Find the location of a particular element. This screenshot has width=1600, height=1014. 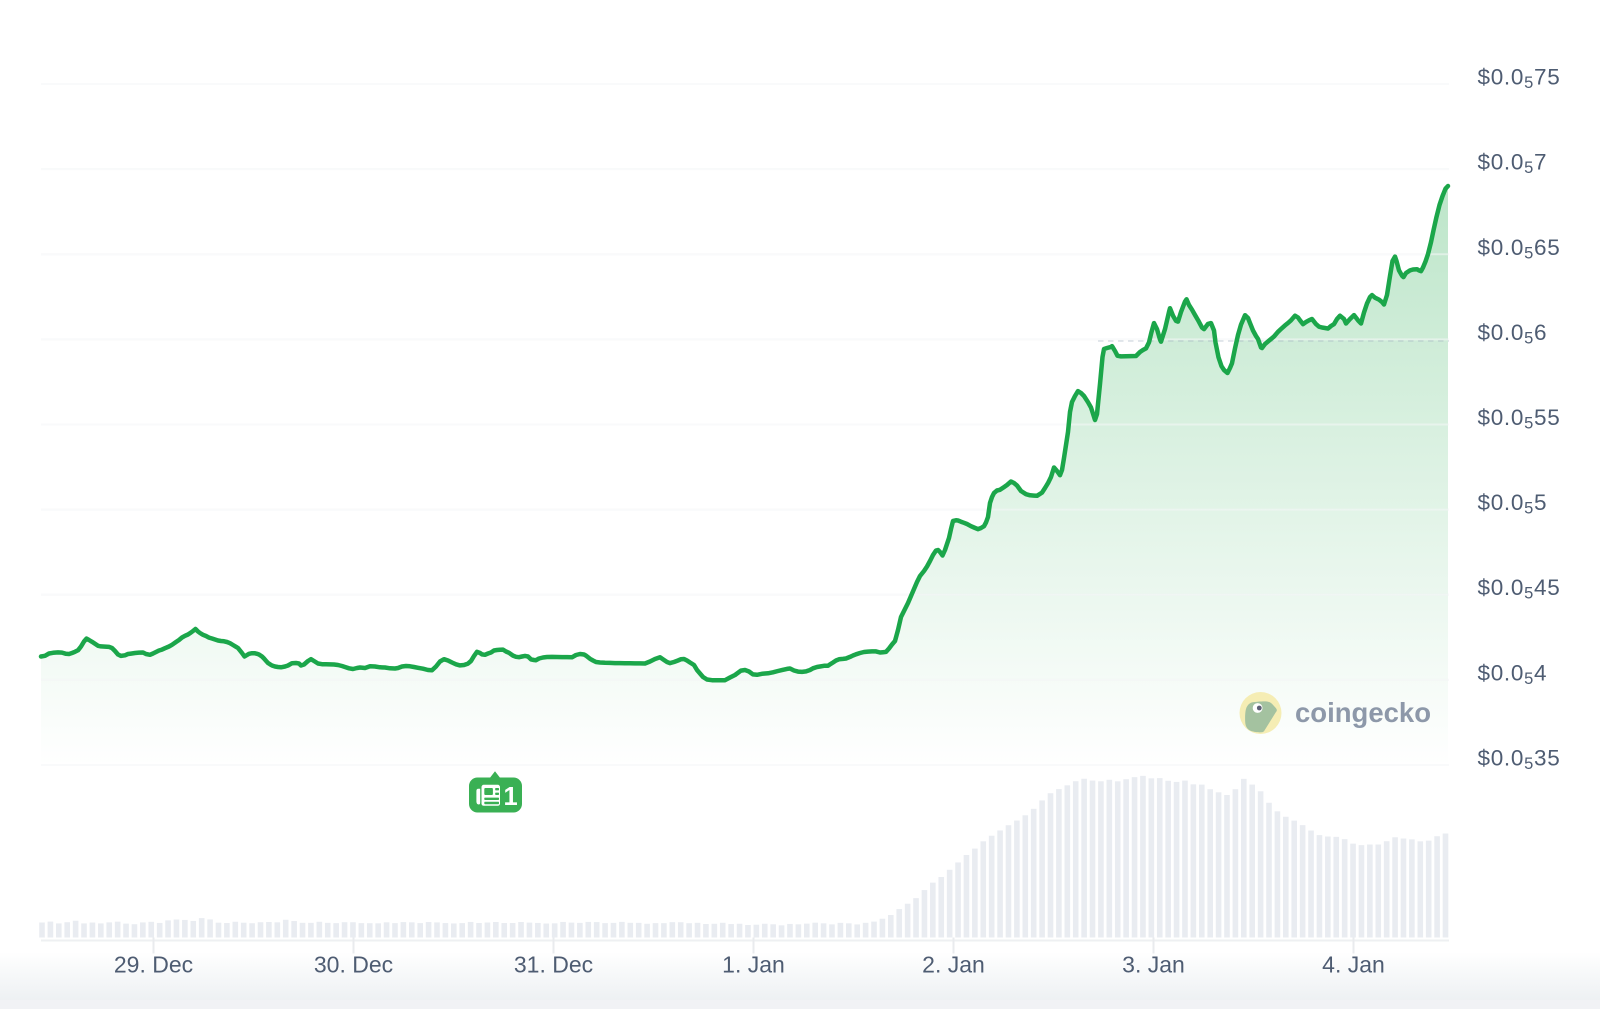

svg-text: 31. Dec is located at coordinates (553, 965).